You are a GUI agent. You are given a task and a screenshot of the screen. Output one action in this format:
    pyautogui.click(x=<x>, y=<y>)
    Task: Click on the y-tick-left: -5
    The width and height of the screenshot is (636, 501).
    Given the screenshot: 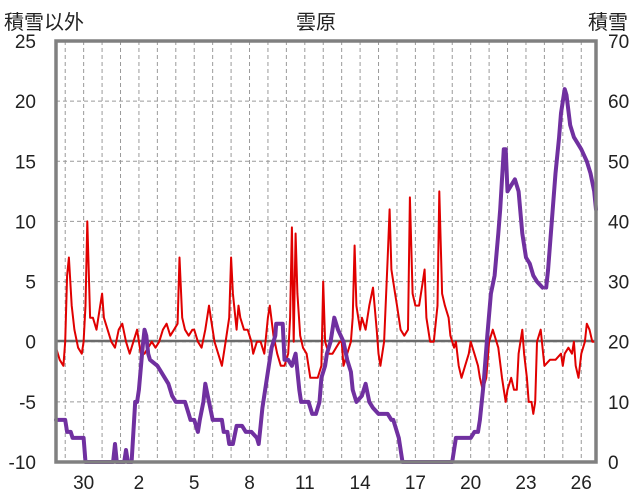 What is the action you would take?
    pyautogui.click(x=27, y=403)
    